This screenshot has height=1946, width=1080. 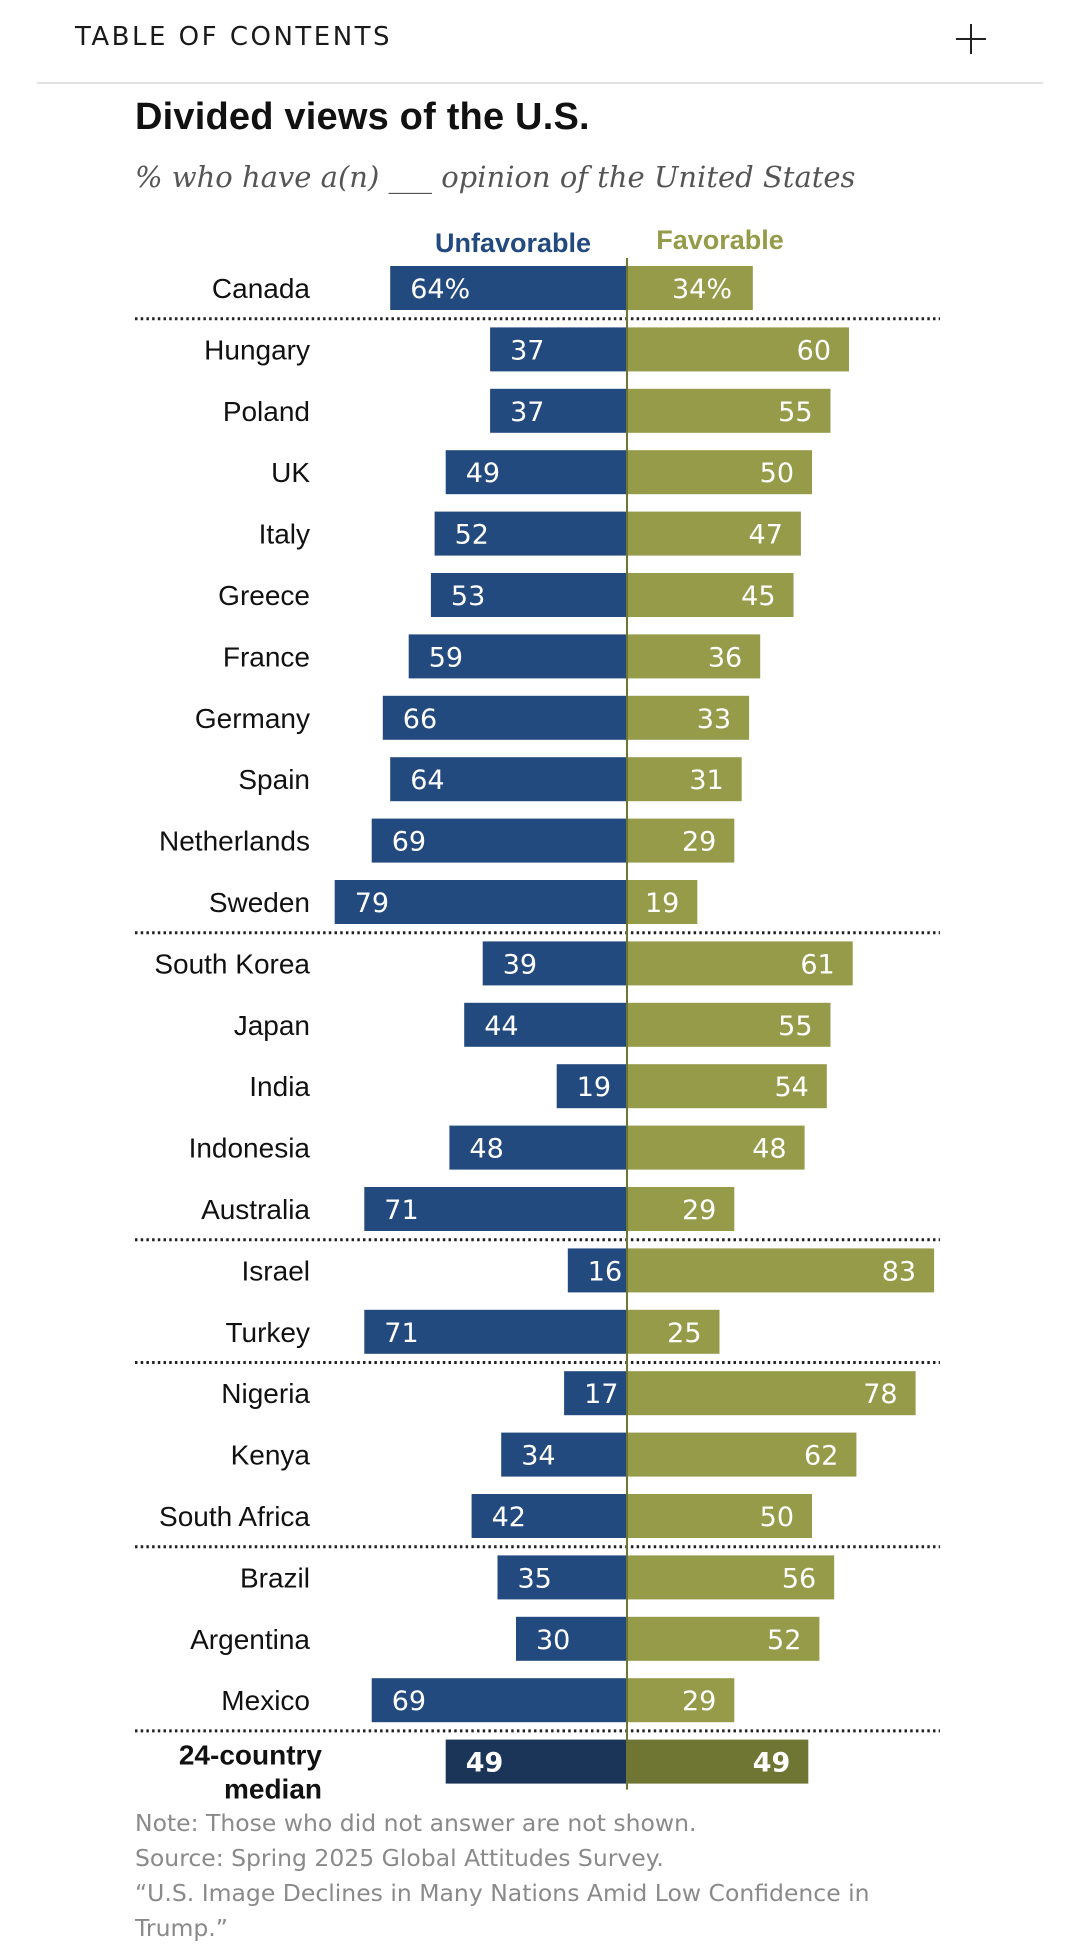 I want to click on bar-unfavorable-israel, so click(x=597, y=1270).